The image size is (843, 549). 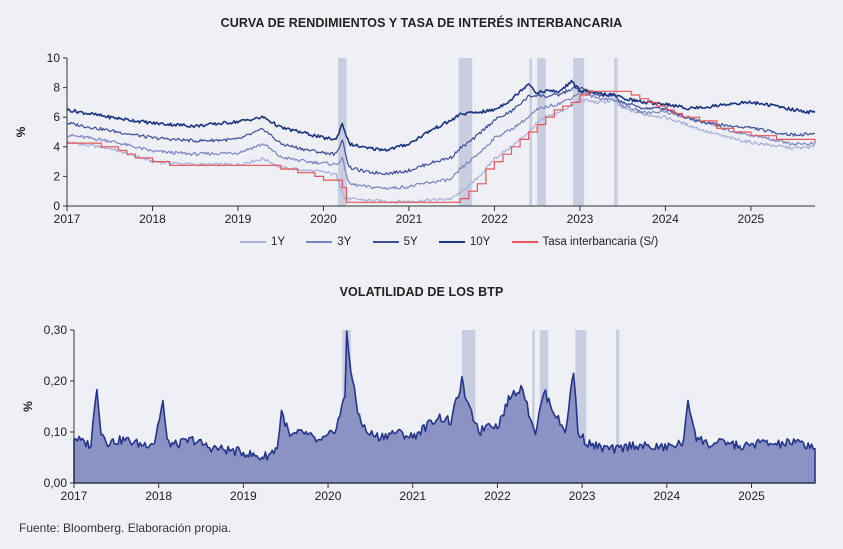 What do you see at coordinates (480, 242) in the screenshot?
I see `legend-10y-label: 10Y` at bounding box center [480, 242].